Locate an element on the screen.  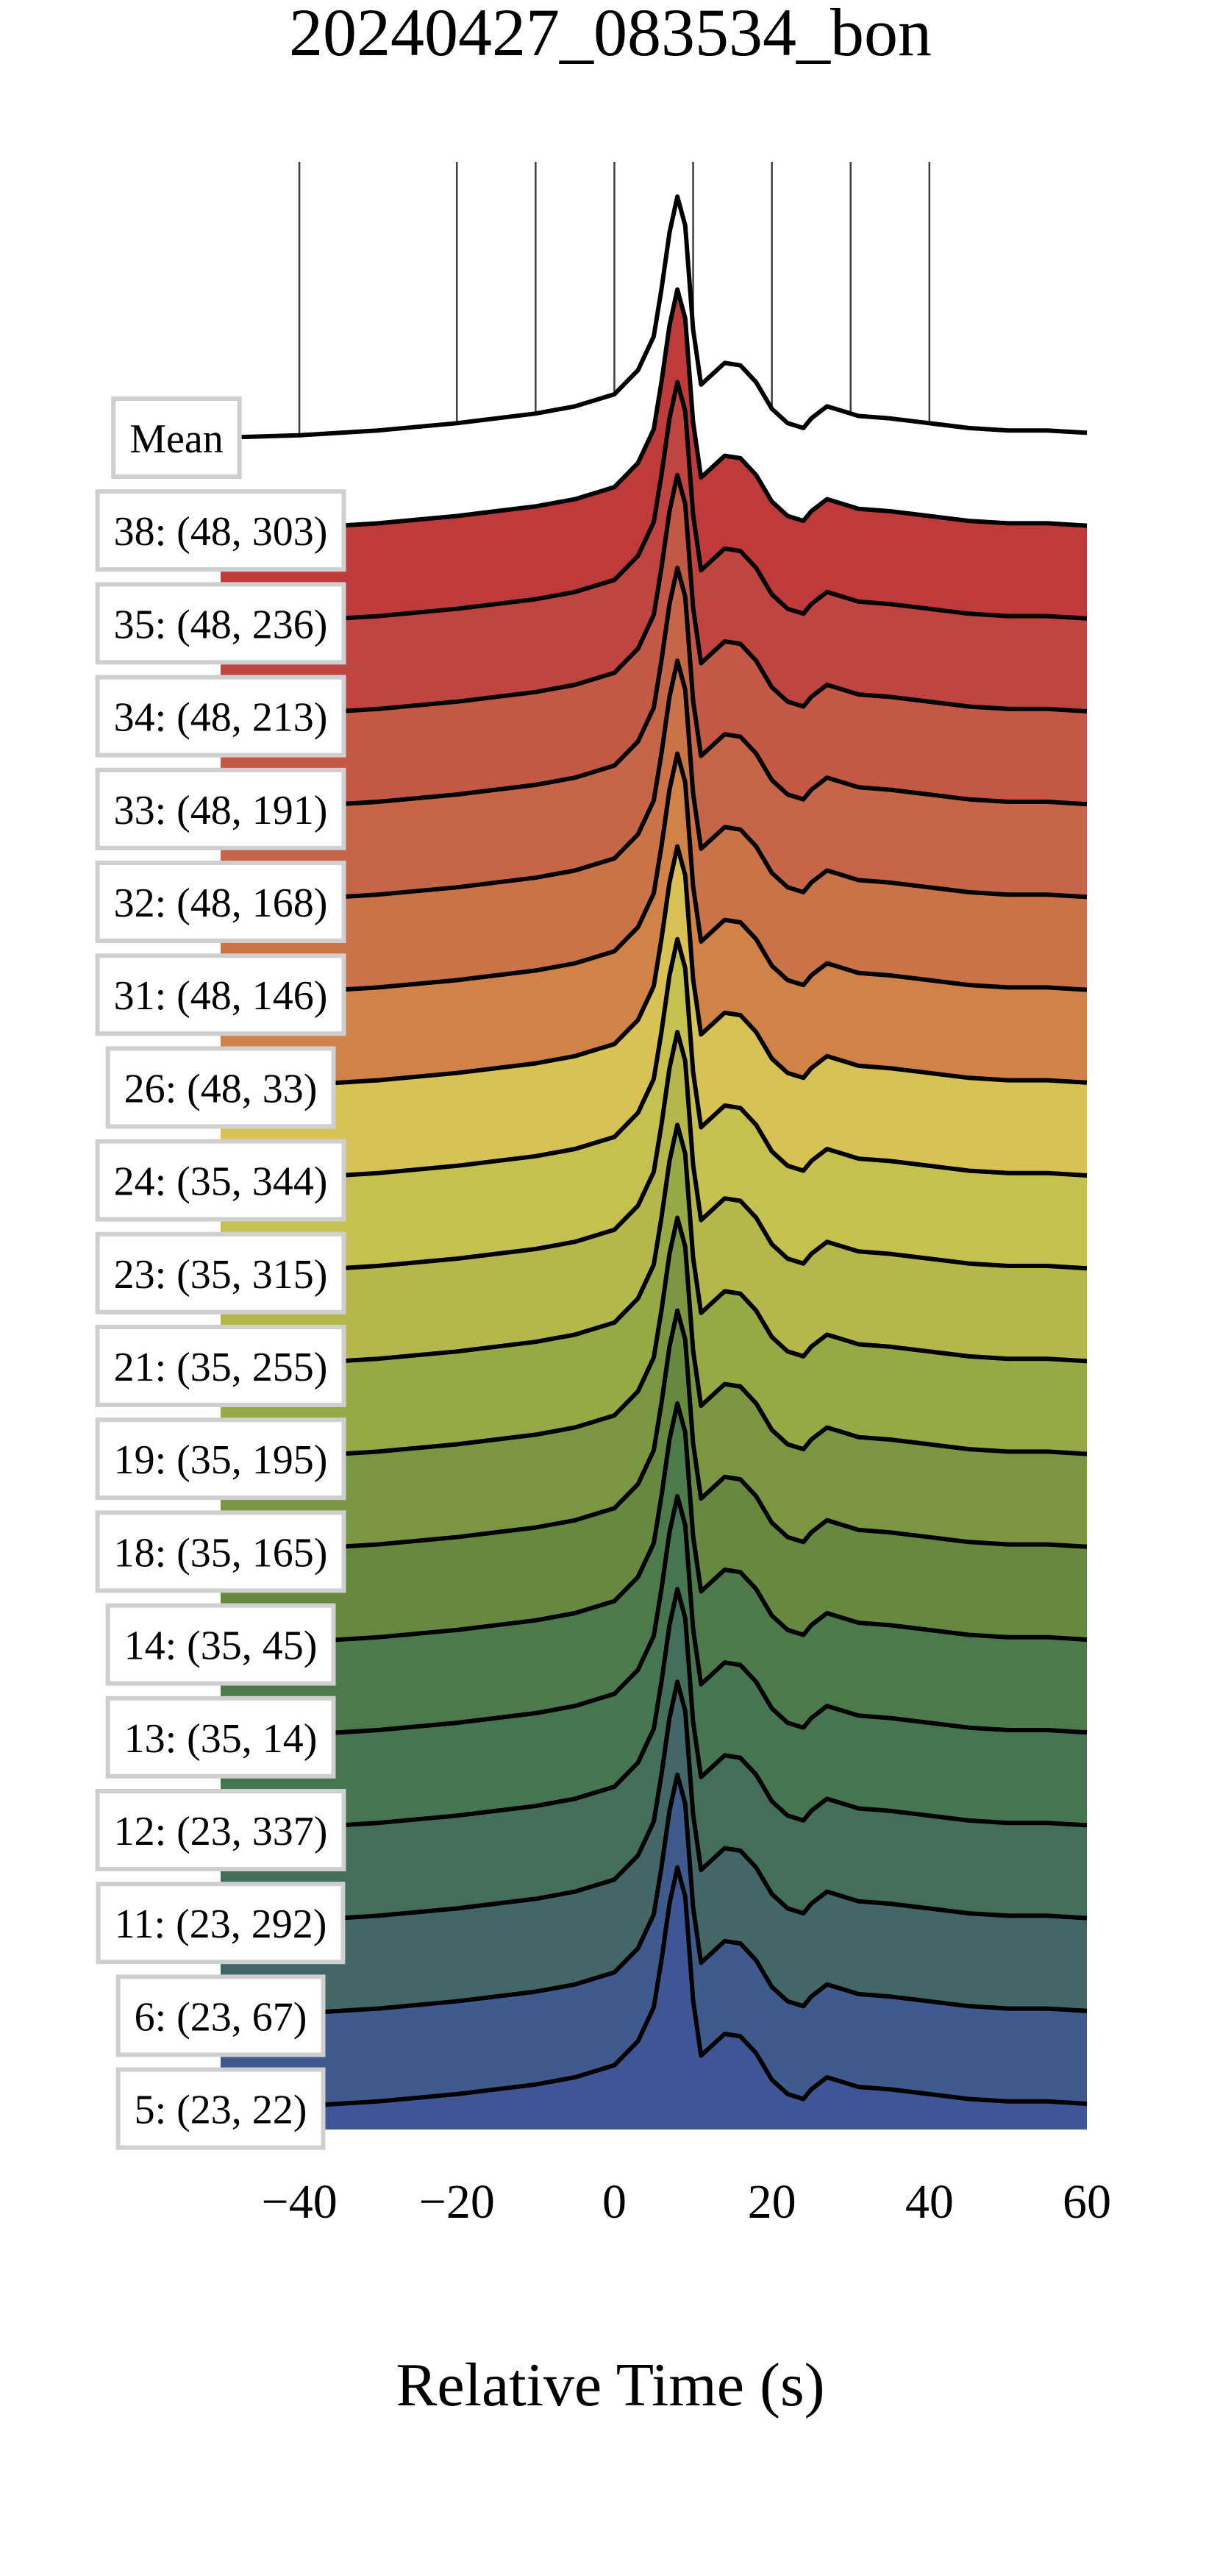
x-tick-label-2: 0 is located at coordinates (614, 2202).